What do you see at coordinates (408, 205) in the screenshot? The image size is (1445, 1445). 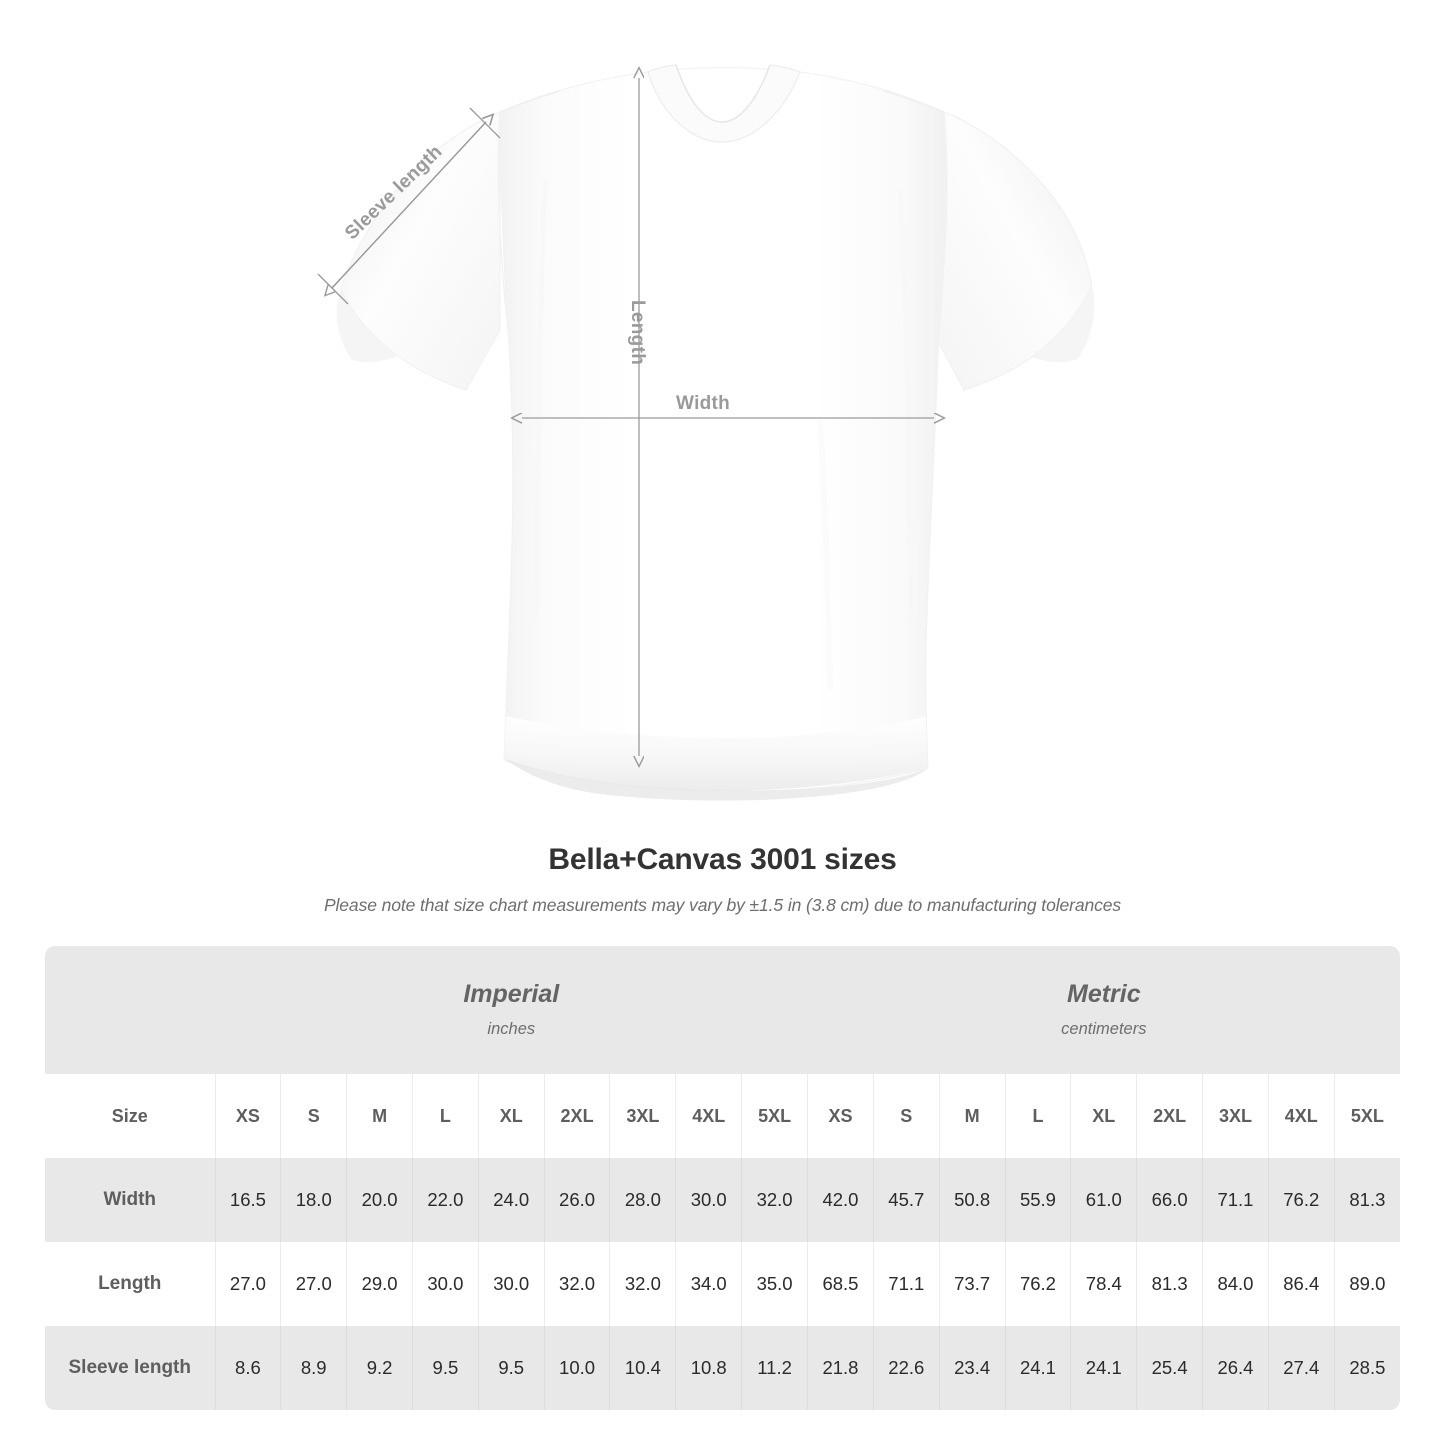 I see `sleeve-length-arrow-head-top` at bounding box center [408, 205].